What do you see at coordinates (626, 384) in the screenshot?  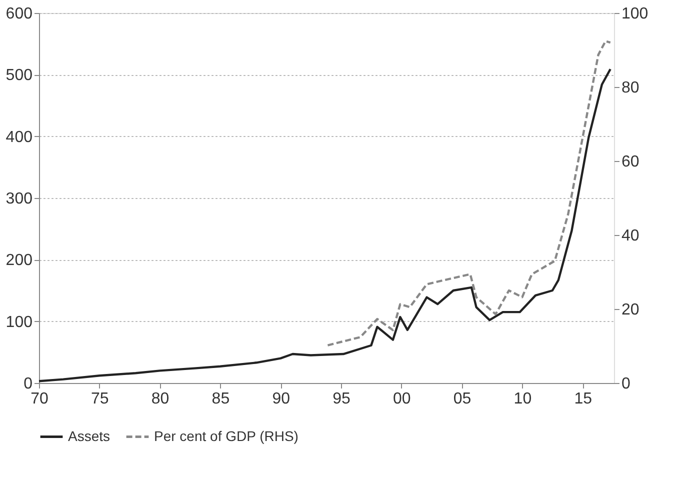 I see `y2-tick-label: 0` at bounding box center [626, 384].